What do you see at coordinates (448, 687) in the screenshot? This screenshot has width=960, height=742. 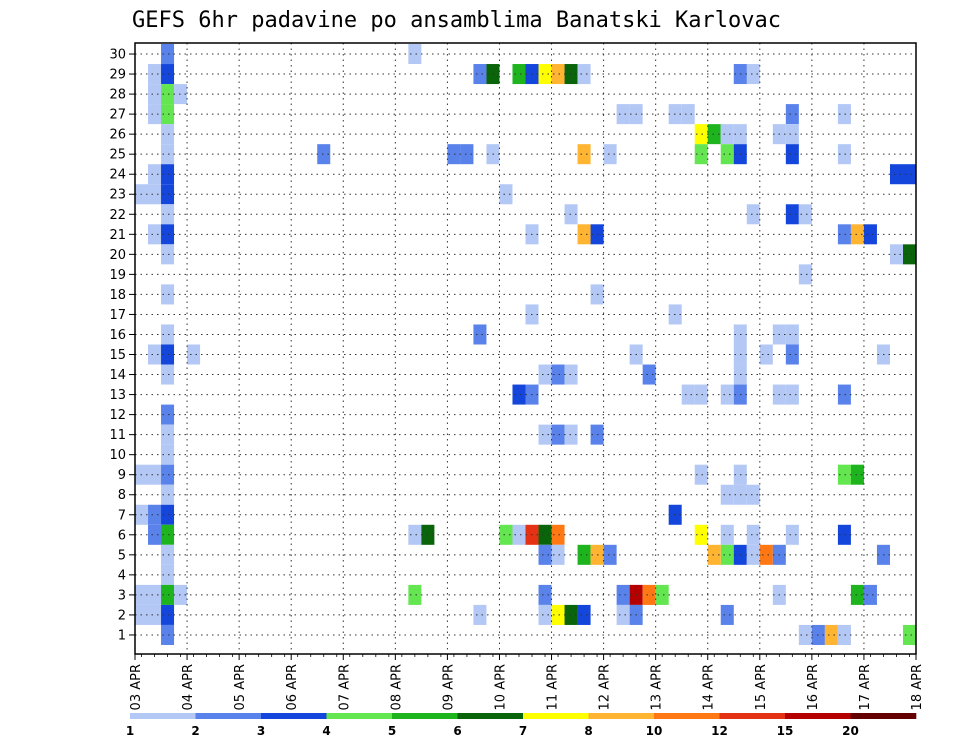 I see `x-tick-label: 09 APR` at bounding box center [448, 687].